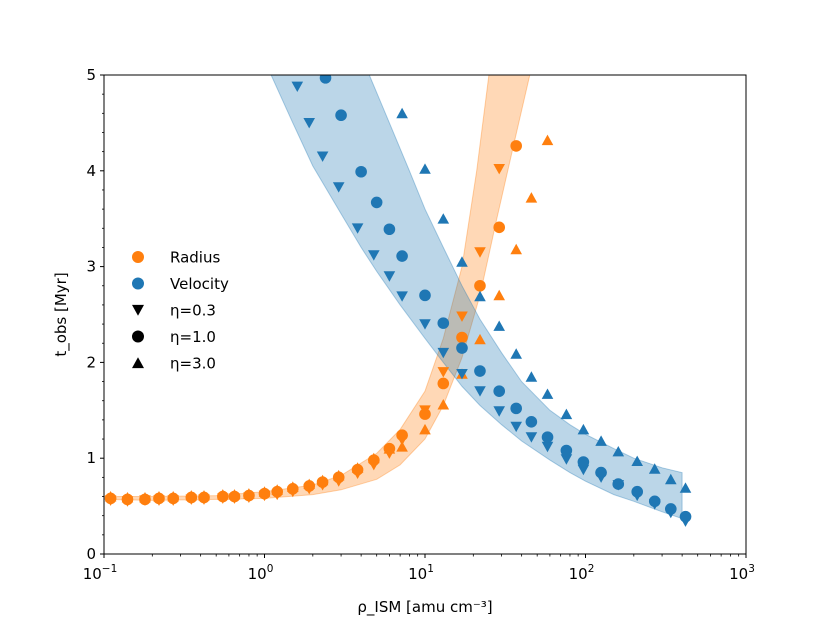  I want to click on x-tick-label: 10², so click(582, 573).